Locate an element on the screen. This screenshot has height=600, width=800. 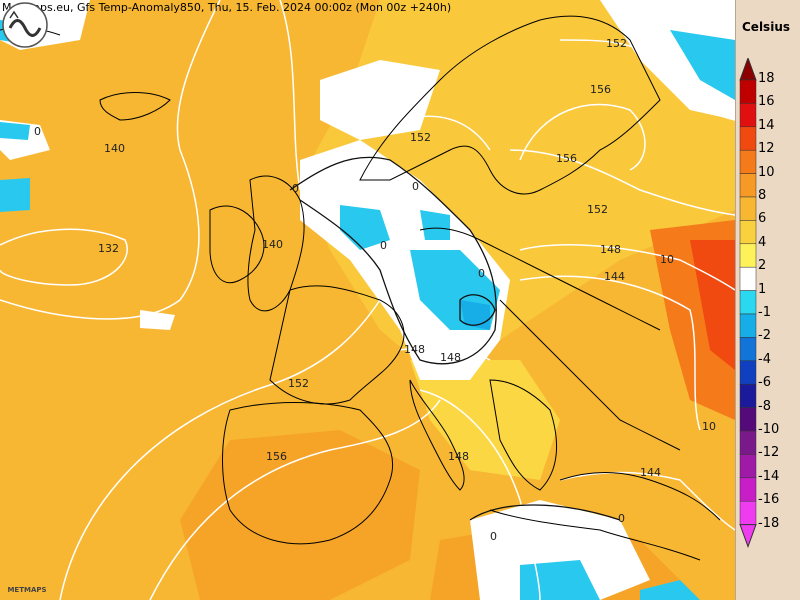
border-central is located at coordinates (540, 279).